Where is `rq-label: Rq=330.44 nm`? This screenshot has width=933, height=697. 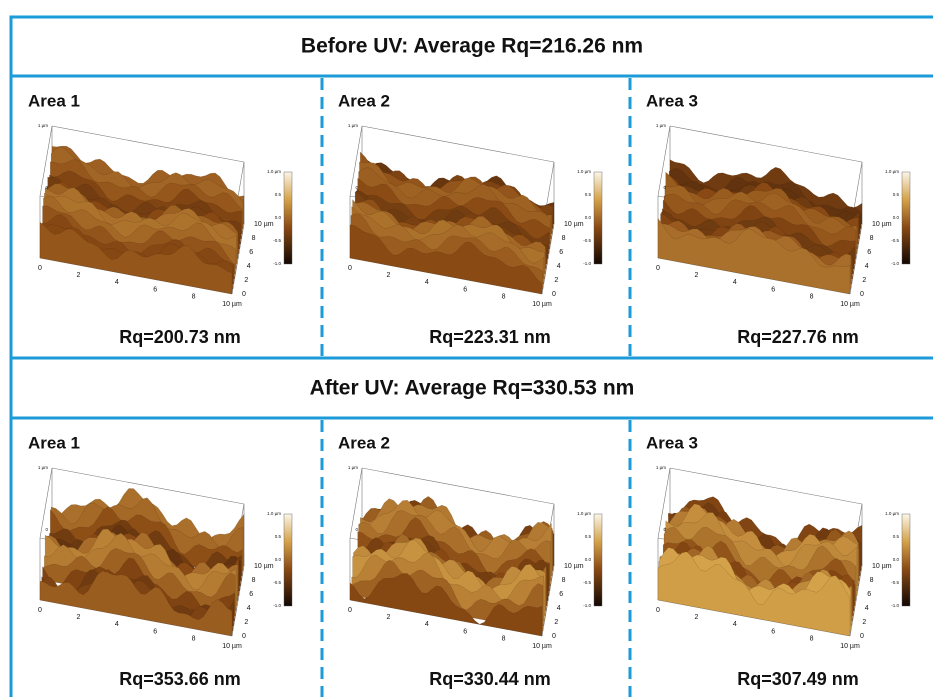
rq-label: Rq=330.44 nm is located at coordinates (490, 679).